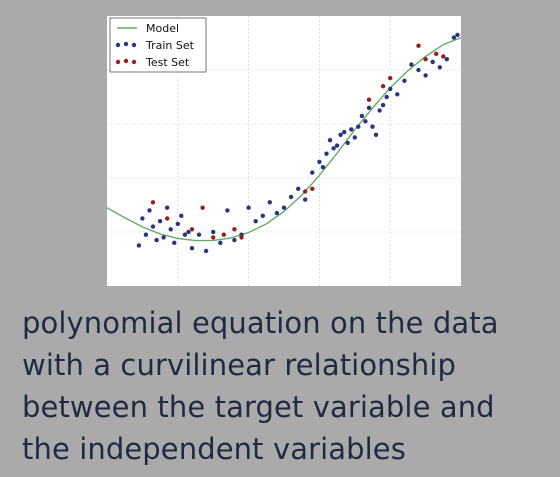 This screenshot has height=477, width=560. Describe the element at coordinates (167, 62) in the screenshot. I see `legend-label-test-set: Test Set` at that location.